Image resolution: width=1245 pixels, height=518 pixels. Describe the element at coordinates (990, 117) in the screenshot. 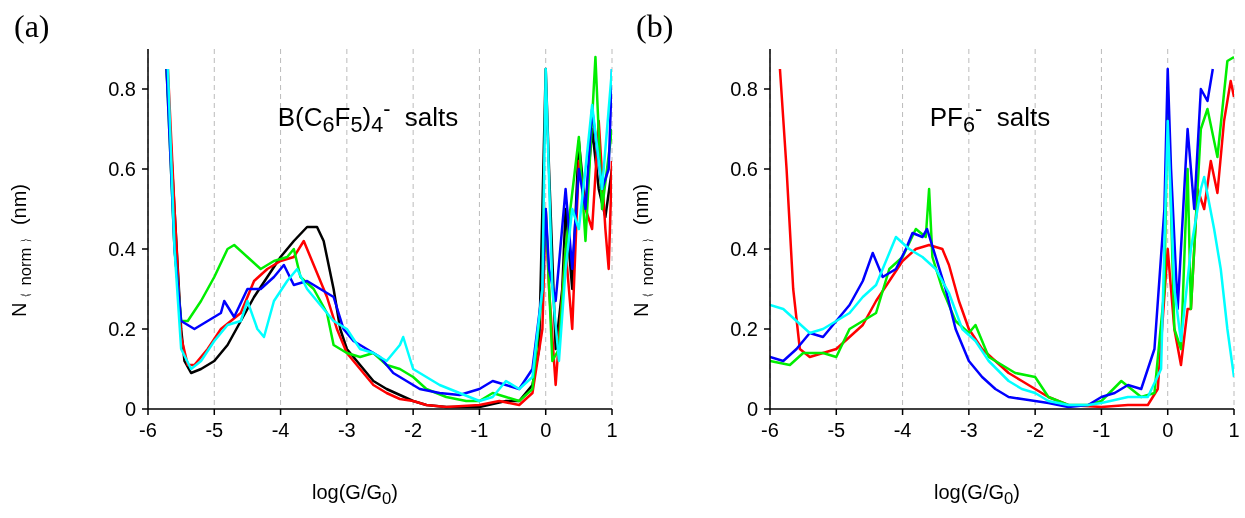

I see `annotation: PF$_{6}$$^{-}$ salts` at that location.